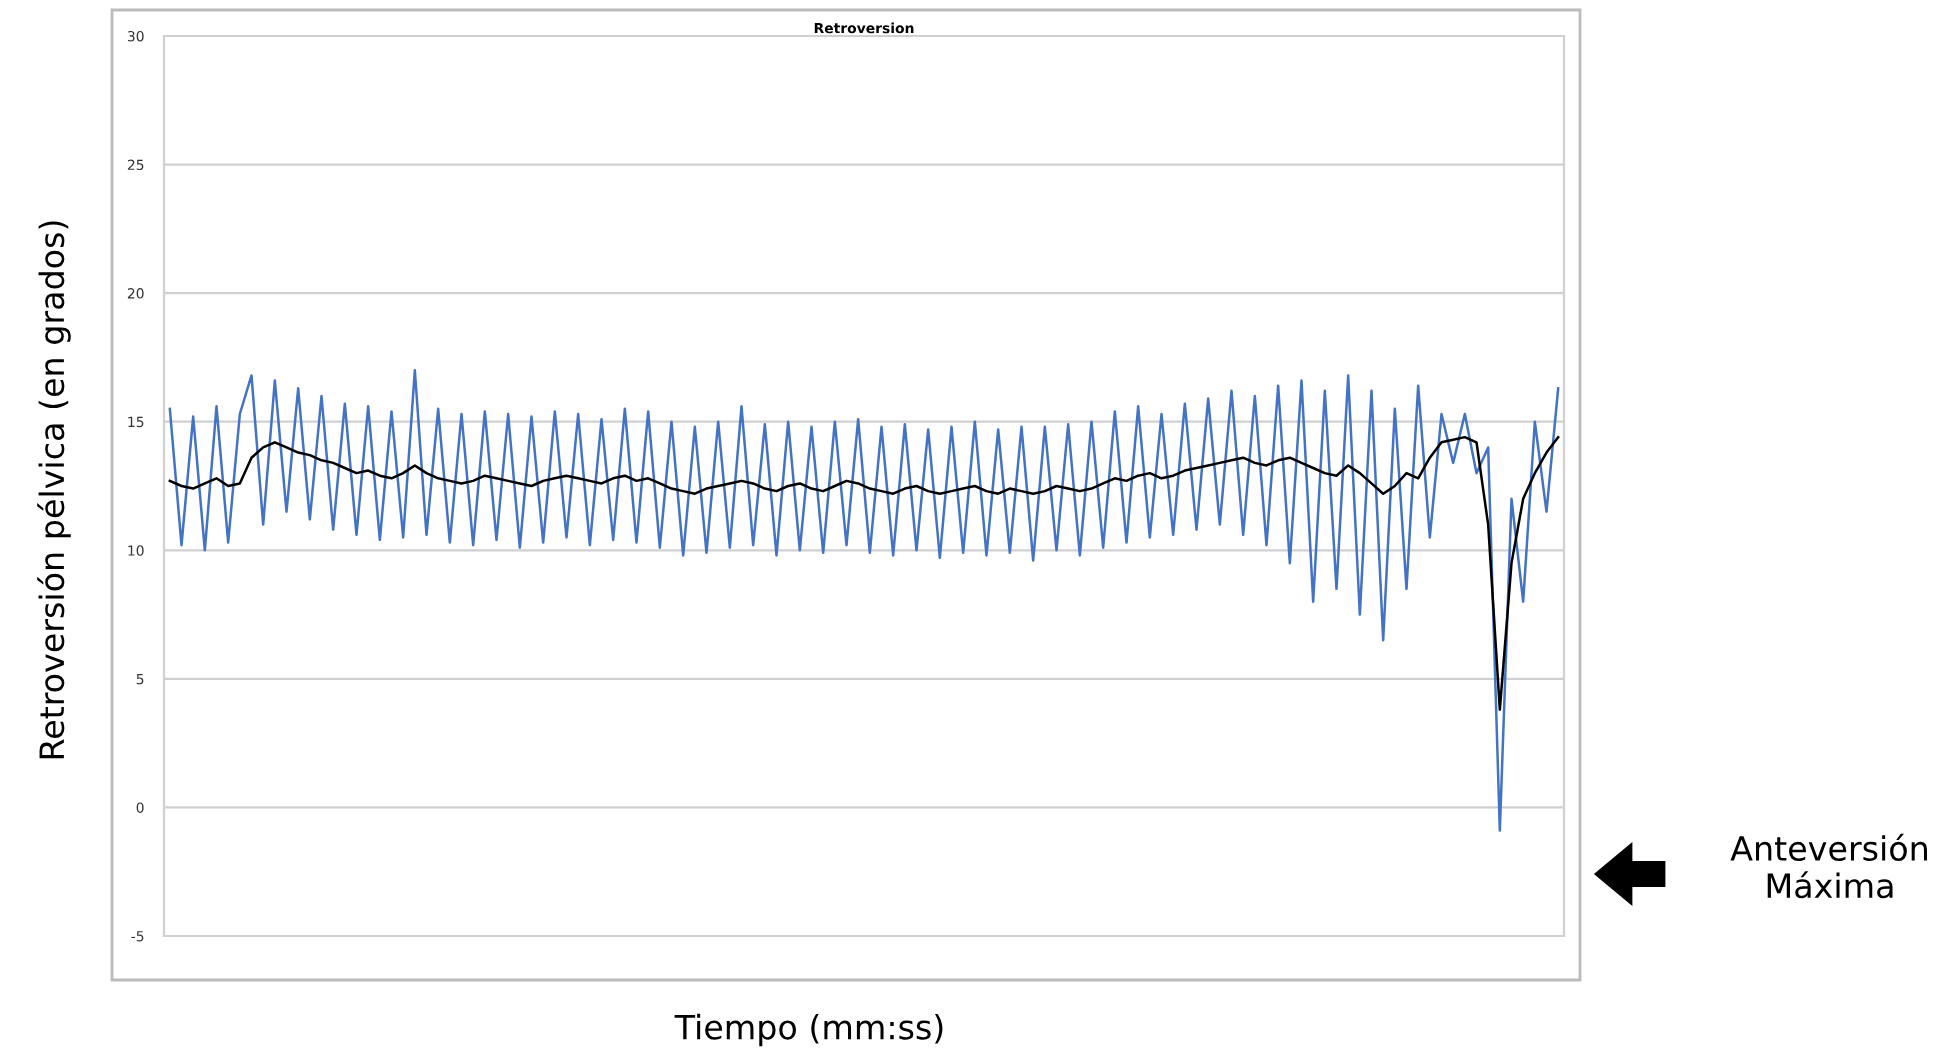  Describe the element at coordinates (808, 1030) in the screenshot. I see `x-axis-title: Tiempo (mm:ss)` at that location.